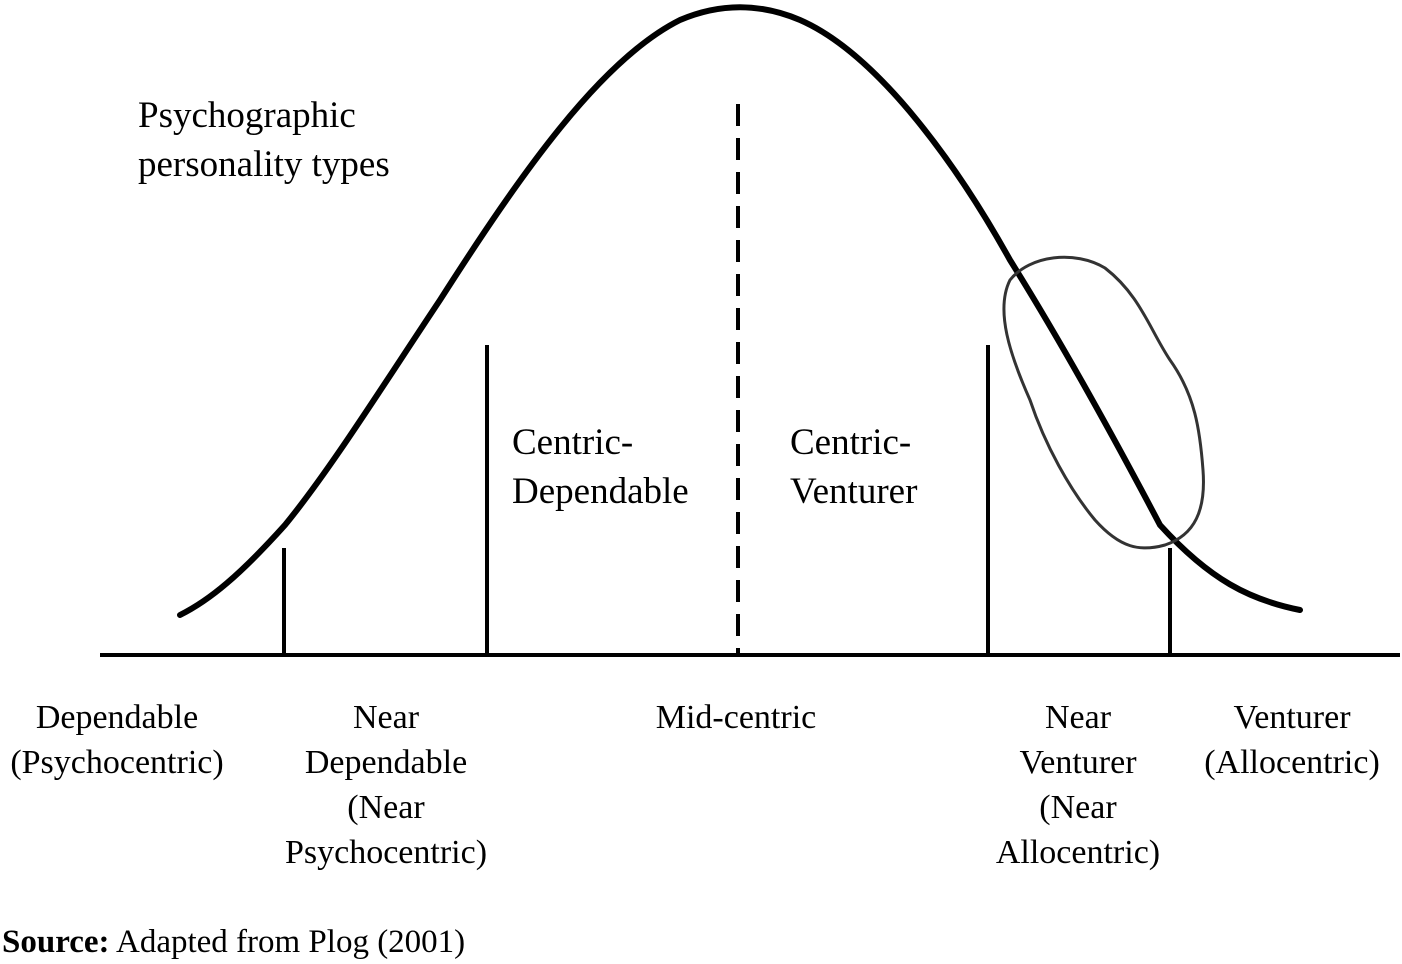 Image resolution: width=1402 pixels, height=964 pixels. Describe the element at coordinates (117, 740) in the screenshot. I see `axis-label-dependable: Dependable (Psychocentric)` at that location.